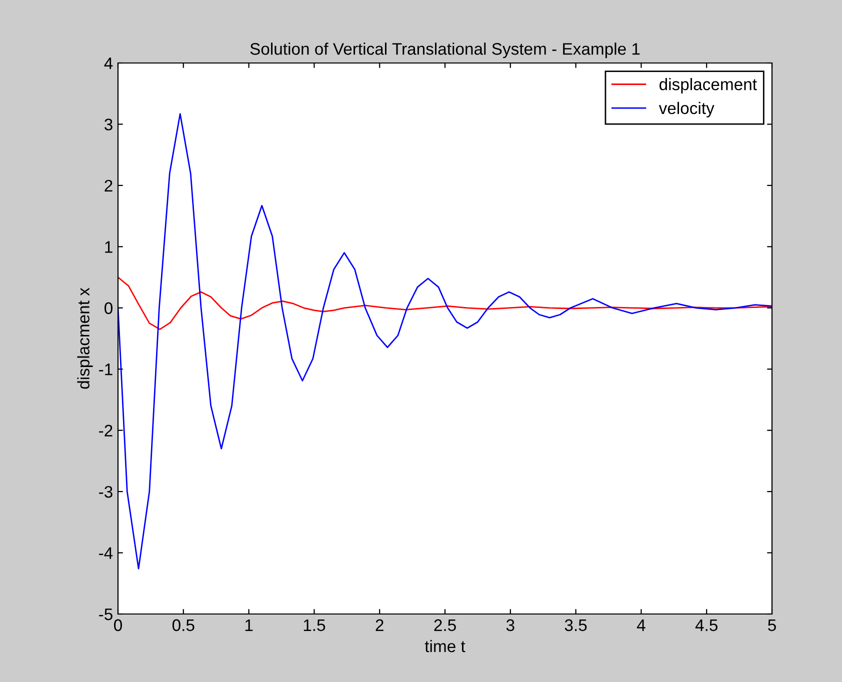  Describe the element at coordinates (105, 430) in the screenshot. I see `y-tick-label: -2` at that location.